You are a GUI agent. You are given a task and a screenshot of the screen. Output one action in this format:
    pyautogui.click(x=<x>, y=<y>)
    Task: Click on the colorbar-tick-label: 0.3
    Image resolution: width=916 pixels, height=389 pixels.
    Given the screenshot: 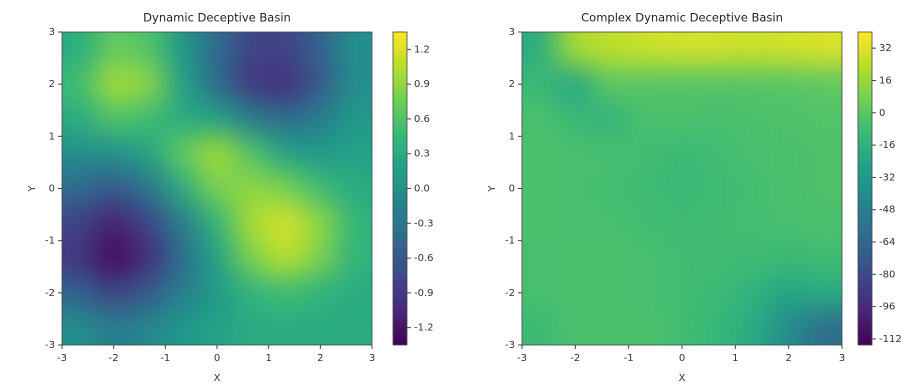 What is the action you would take?
    pyautogui.click(x=422, y=154)
    